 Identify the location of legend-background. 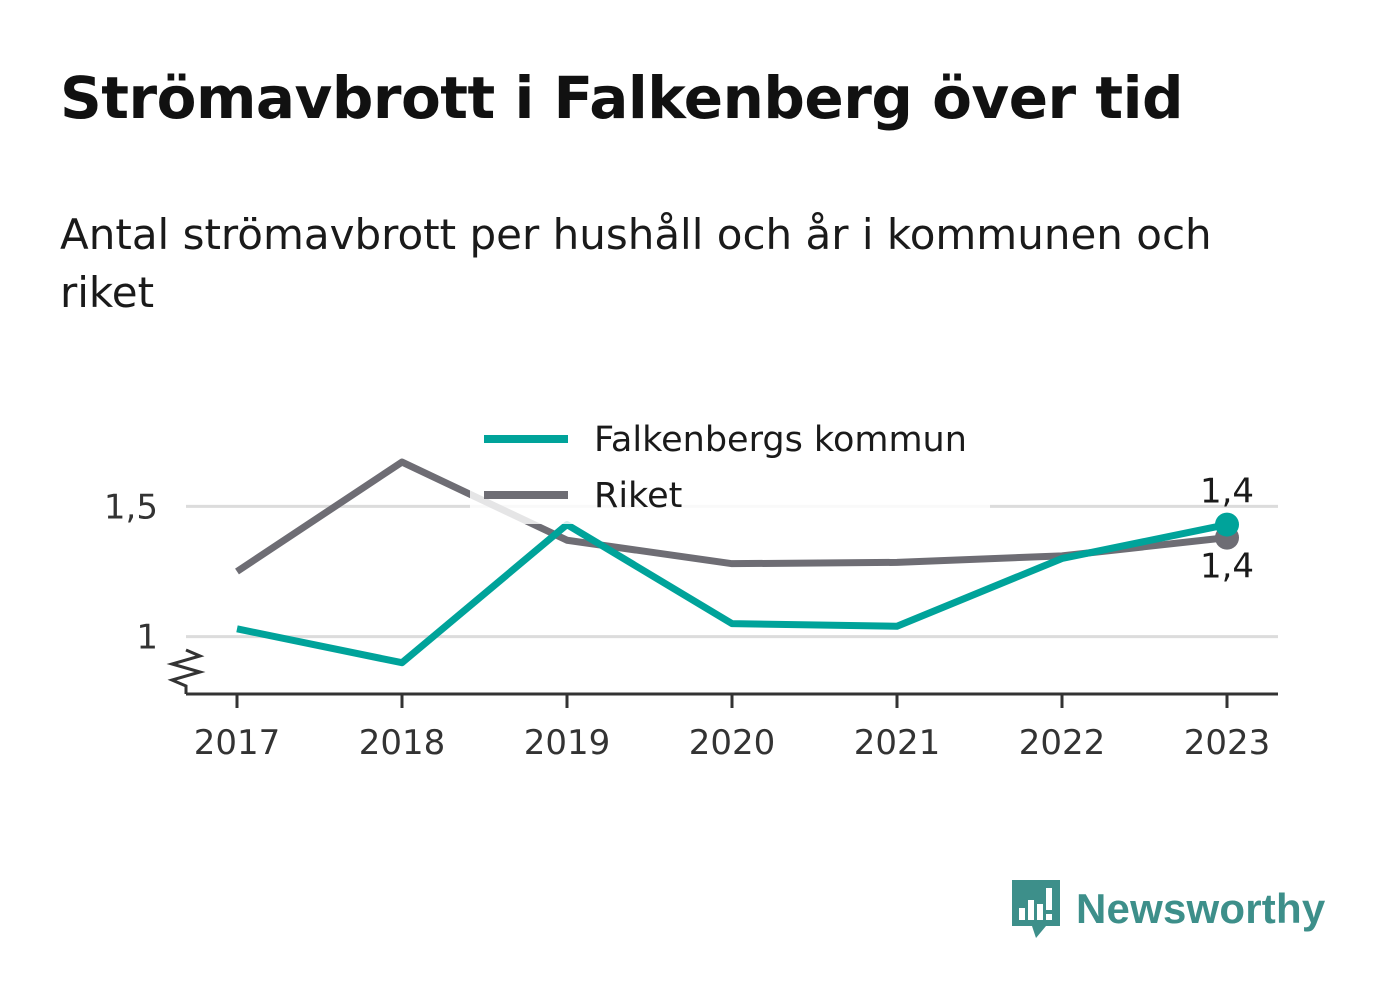
(730, 468).